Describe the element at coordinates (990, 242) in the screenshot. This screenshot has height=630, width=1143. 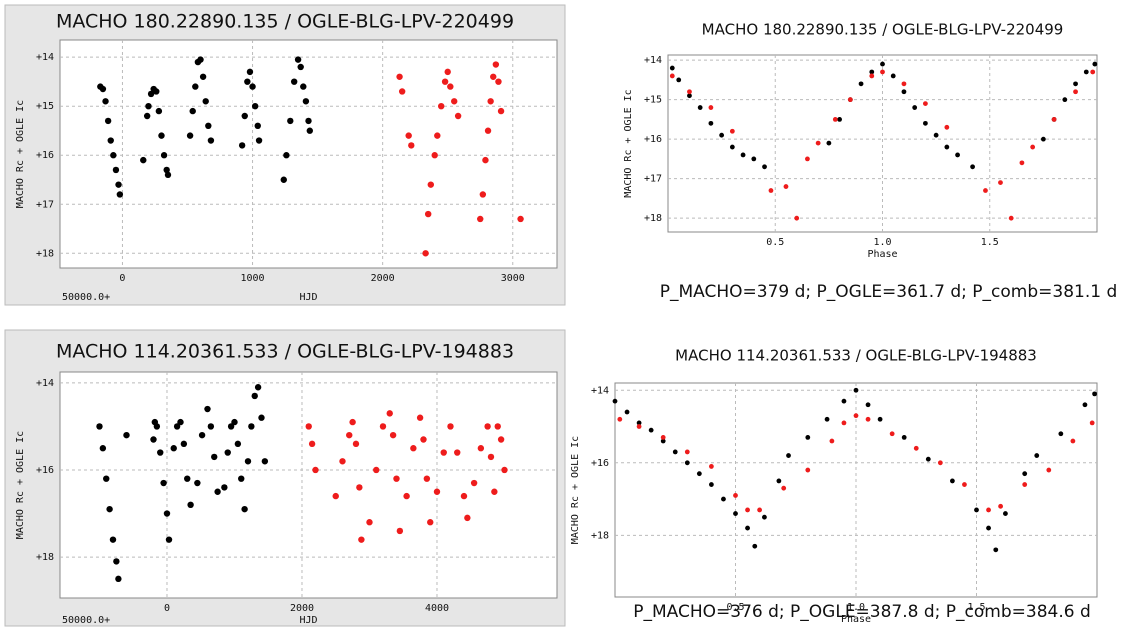
I see `x-tick-label: 1.5` at that location.